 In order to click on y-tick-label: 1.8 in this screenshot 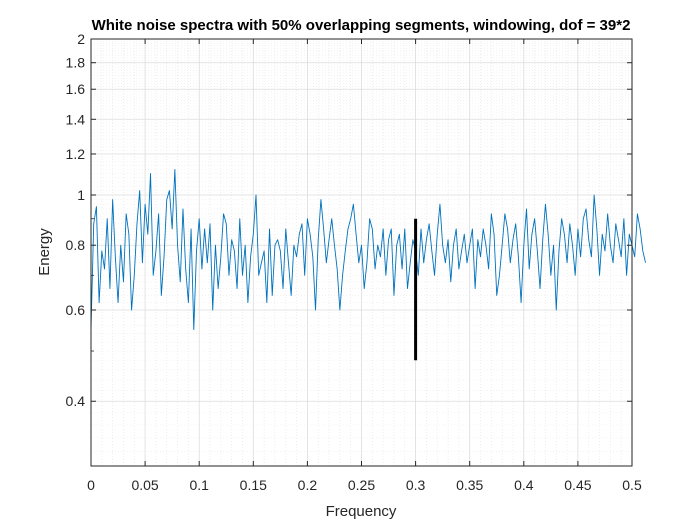, I will do `click(76, 63)`.